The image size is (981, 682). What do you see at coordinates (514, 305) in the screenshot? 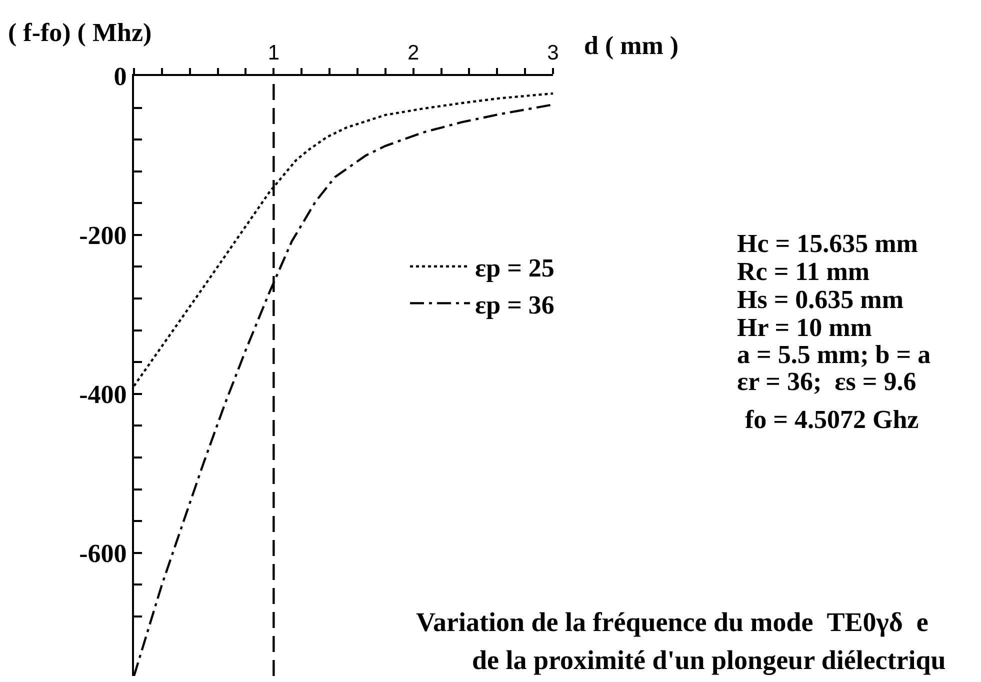
I see `legend-label: εp = 36` at bounding box center [514, 305].